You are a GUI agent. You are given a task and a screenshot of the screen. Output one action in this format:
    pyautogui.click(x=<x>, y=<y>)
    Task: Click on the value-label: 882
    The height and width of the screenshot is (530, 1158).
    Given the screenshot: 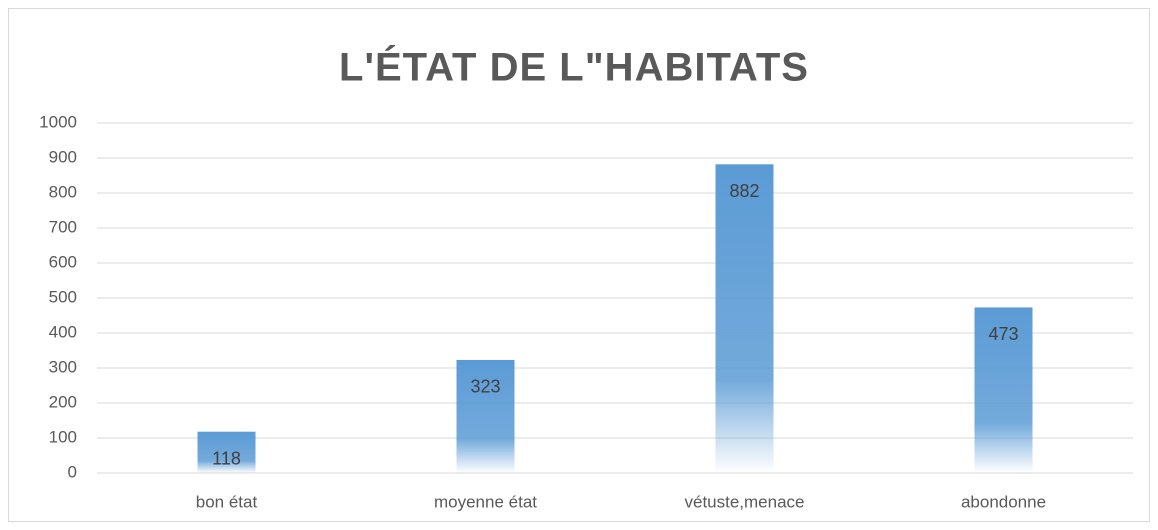 What is the action you would take?
    pyautogui.click(x=744, y=191)
    